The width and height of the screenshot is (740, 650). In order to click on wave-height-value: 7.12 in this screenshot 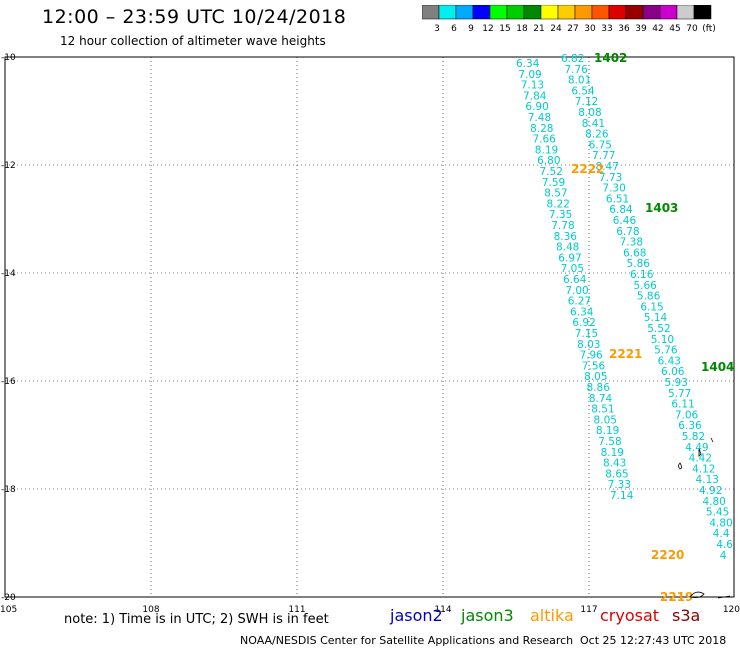, I will do `click(586, 102)`.